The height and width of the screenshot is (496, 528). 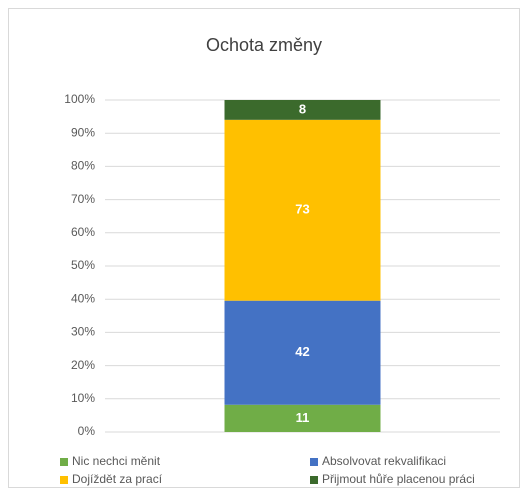 What do you see at coordinates (83, 332) in the screenshot?
I see `y-tick-label: 30%` at bounding box center [83, 332].